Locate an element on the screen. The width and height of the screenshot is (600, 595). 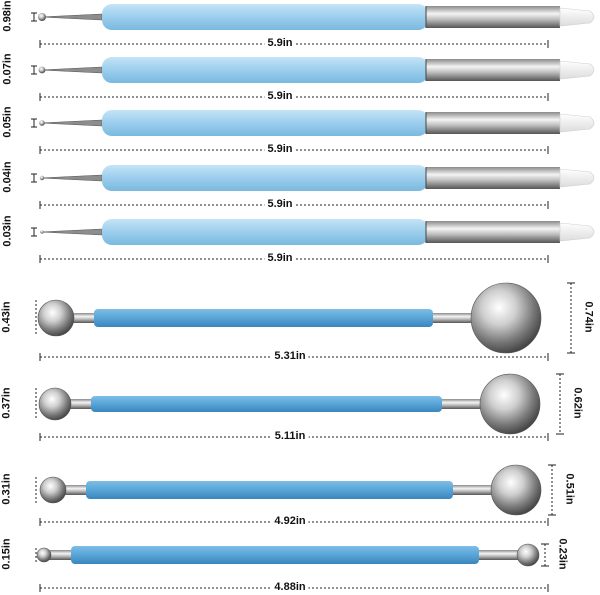
large-ball-size-label: 0.51in is located at coordinates (569, 489).